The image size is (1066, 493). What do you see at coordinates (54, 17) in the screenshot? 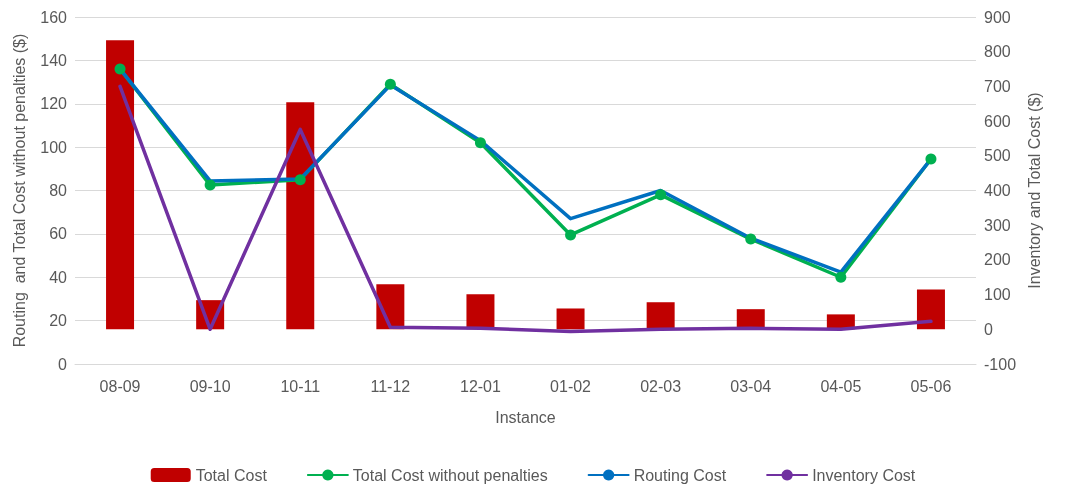
I see `y-tick-label: 160` at bounding box center [54, 17].